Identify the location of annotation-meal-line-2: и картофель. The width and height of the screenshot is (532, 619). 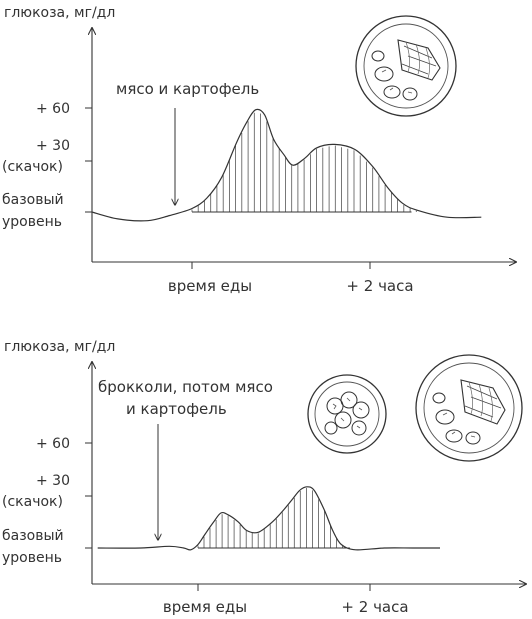
(176, 409).